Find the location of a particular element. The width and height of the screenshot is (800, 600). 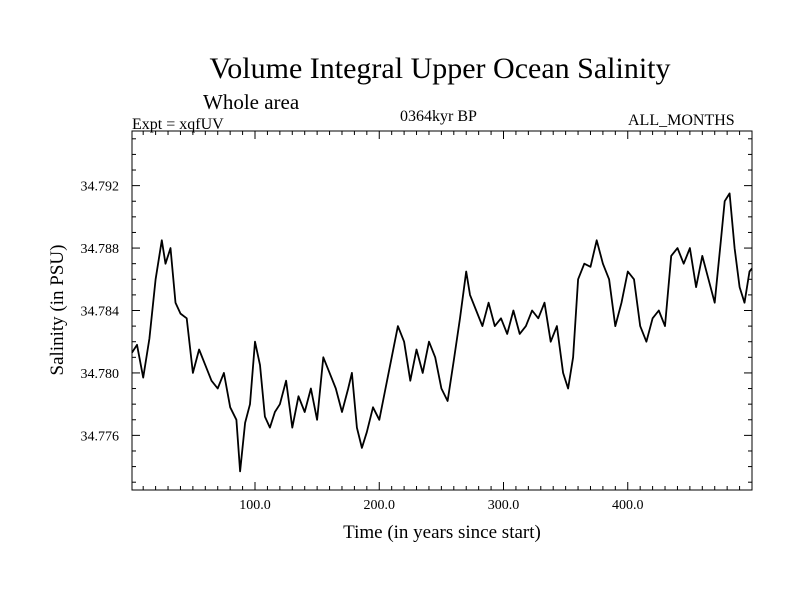

y-tick-label: 34.788 is located at coordinates (100, 249).